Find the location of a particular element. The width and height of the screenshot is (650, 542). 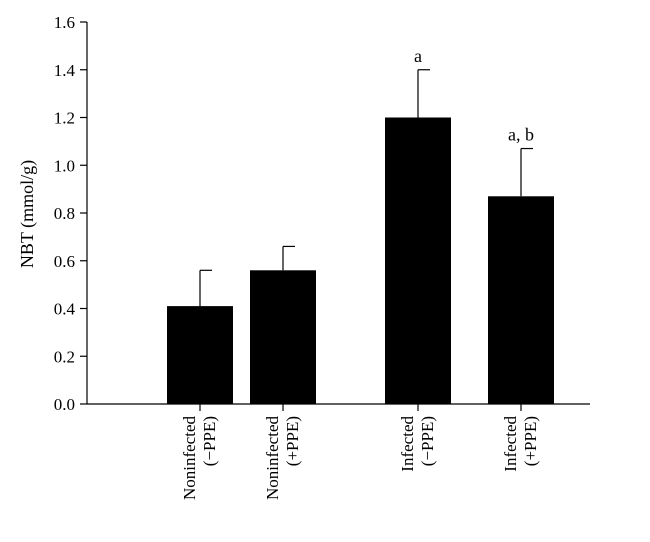

y-tick-label: 1.2 is located at coordinates (64, 118).